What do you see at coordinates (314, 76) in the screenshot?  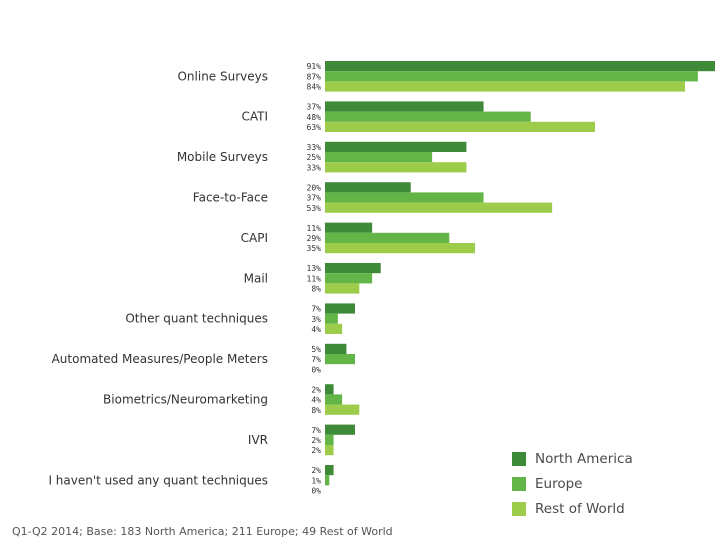 I see `value-label-online-surveys-europe: 87%` at bounding box center [314, 76].